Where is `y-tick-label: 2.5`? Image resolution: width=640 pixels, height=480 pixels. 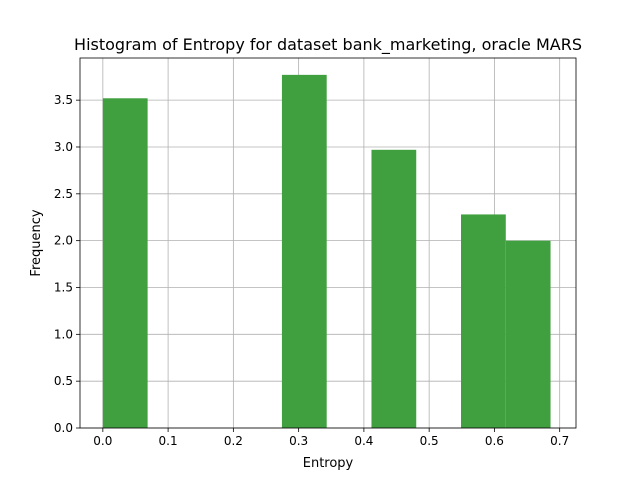
y-tick-label: 2.5 is located at coordinates (63, 194).